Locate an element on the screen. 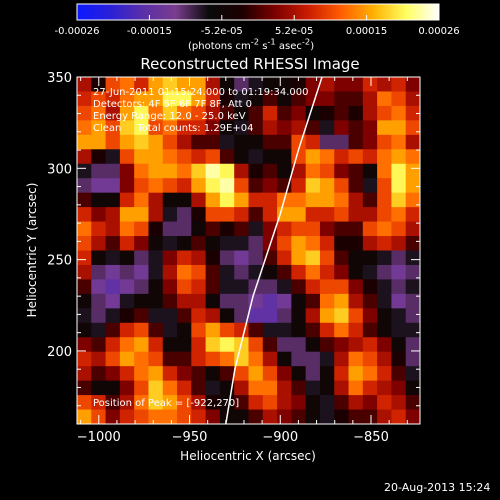 This screenshot has height=500, width=500. colorbar-tick-label: 0.00026 is located at coordinates (438, 31).